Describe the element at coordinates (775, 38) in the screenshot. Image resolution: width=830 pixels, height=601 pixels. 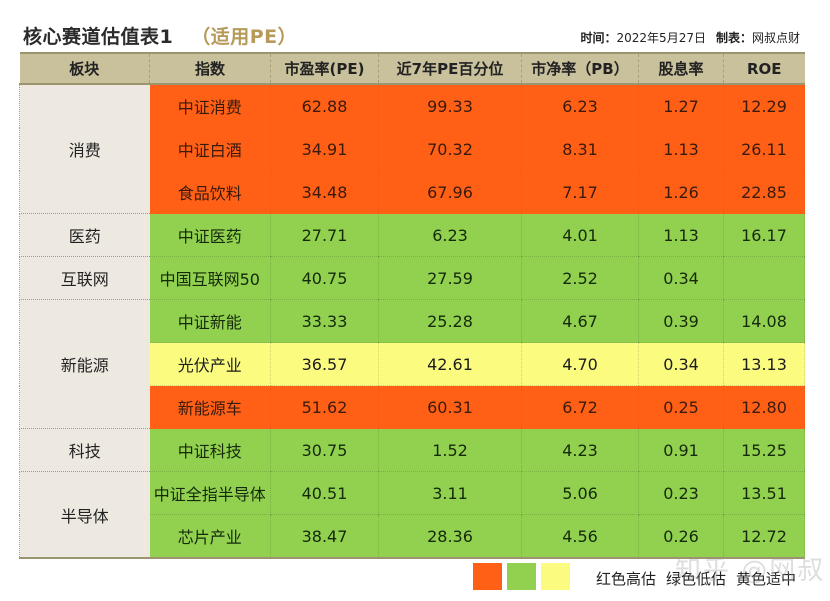
I see `author-value: 网叔点财` at that location.